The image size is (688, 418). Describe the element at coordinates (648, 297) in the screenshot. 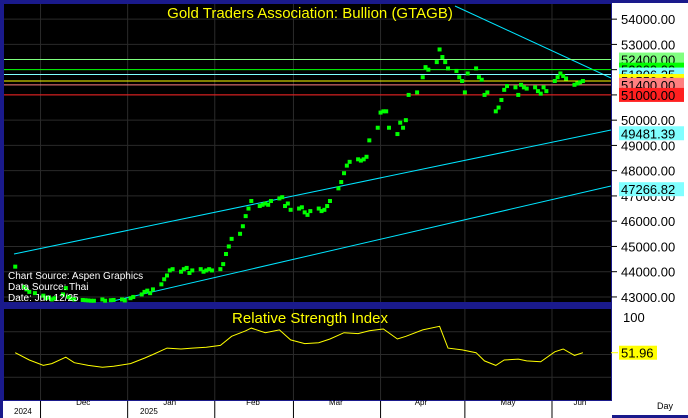

I see `y-tick-label: 43000.00` at that location.